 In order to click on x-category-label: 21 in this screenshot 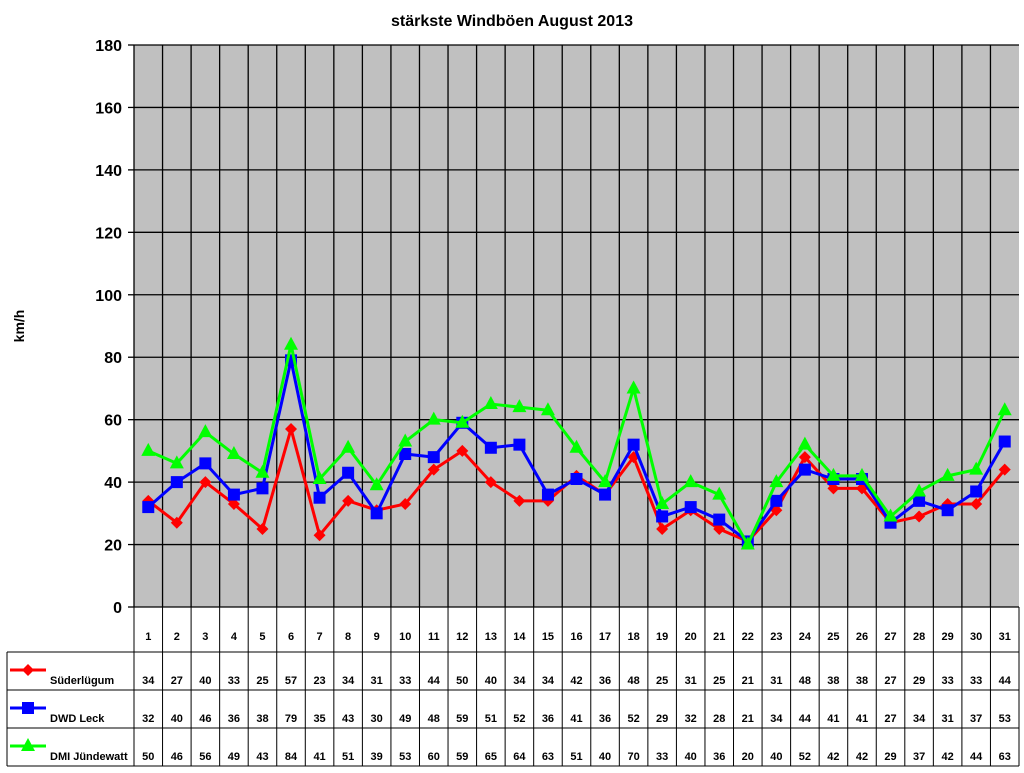, I will do `click(719, 637)`.